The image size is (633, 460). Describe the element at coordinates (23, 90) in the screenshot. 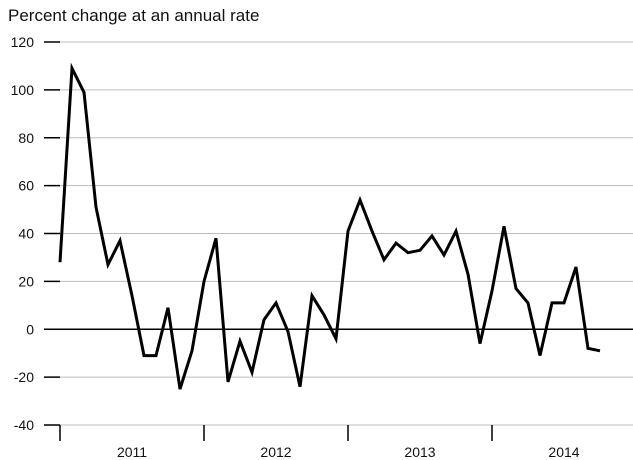

I see `y-tick-label: 100` at that location.